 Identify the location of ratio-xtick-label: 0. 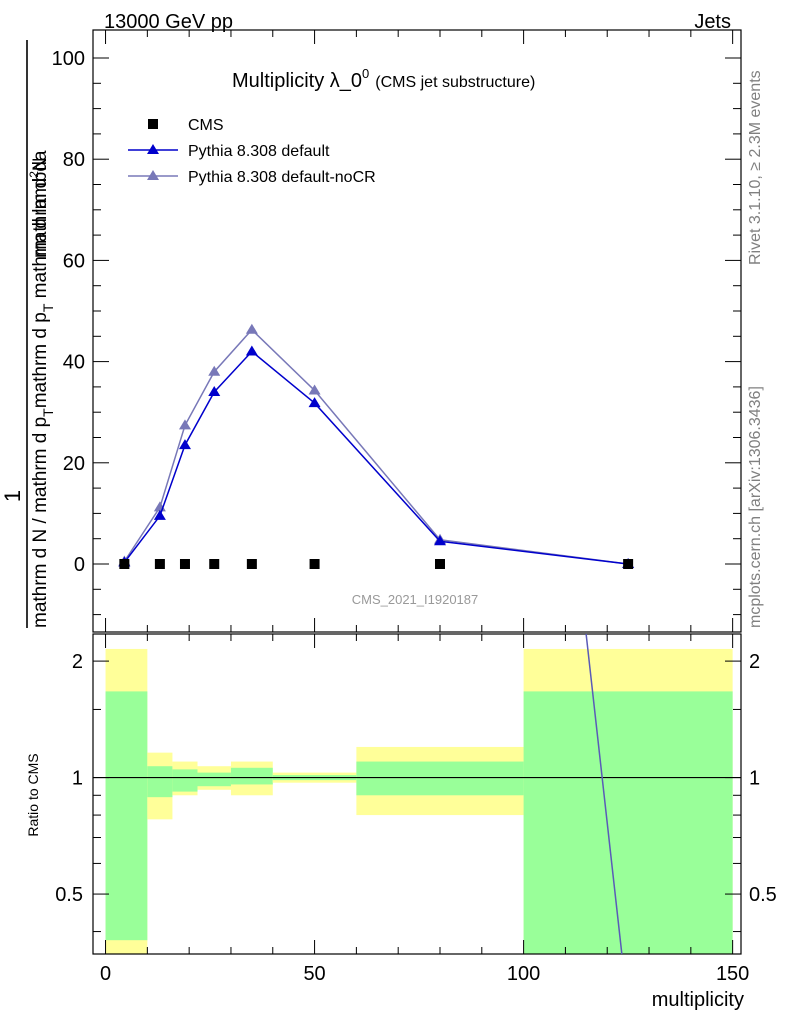
(105, 974).